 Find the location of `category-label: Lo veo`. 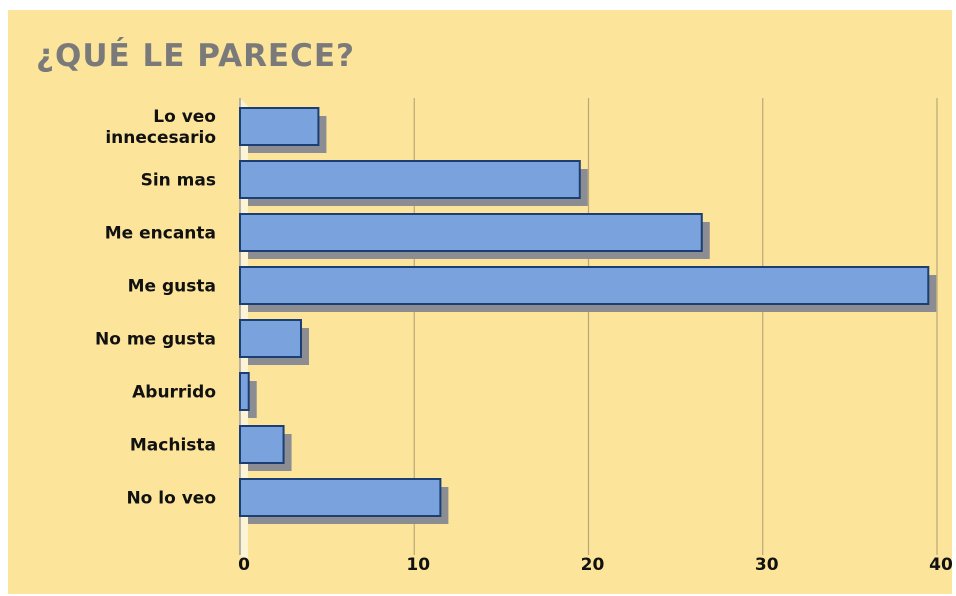

category-label: Lo veo is located at coordinates (184, 117).